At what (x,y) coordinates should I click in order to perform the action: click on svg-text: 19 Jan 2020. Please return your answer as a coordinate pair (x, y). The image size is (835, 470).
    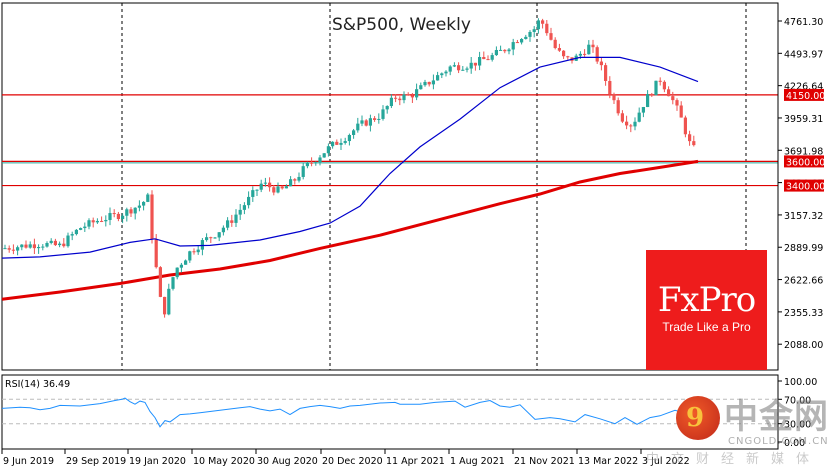
    Looking at the image, I should click on (157, 461).